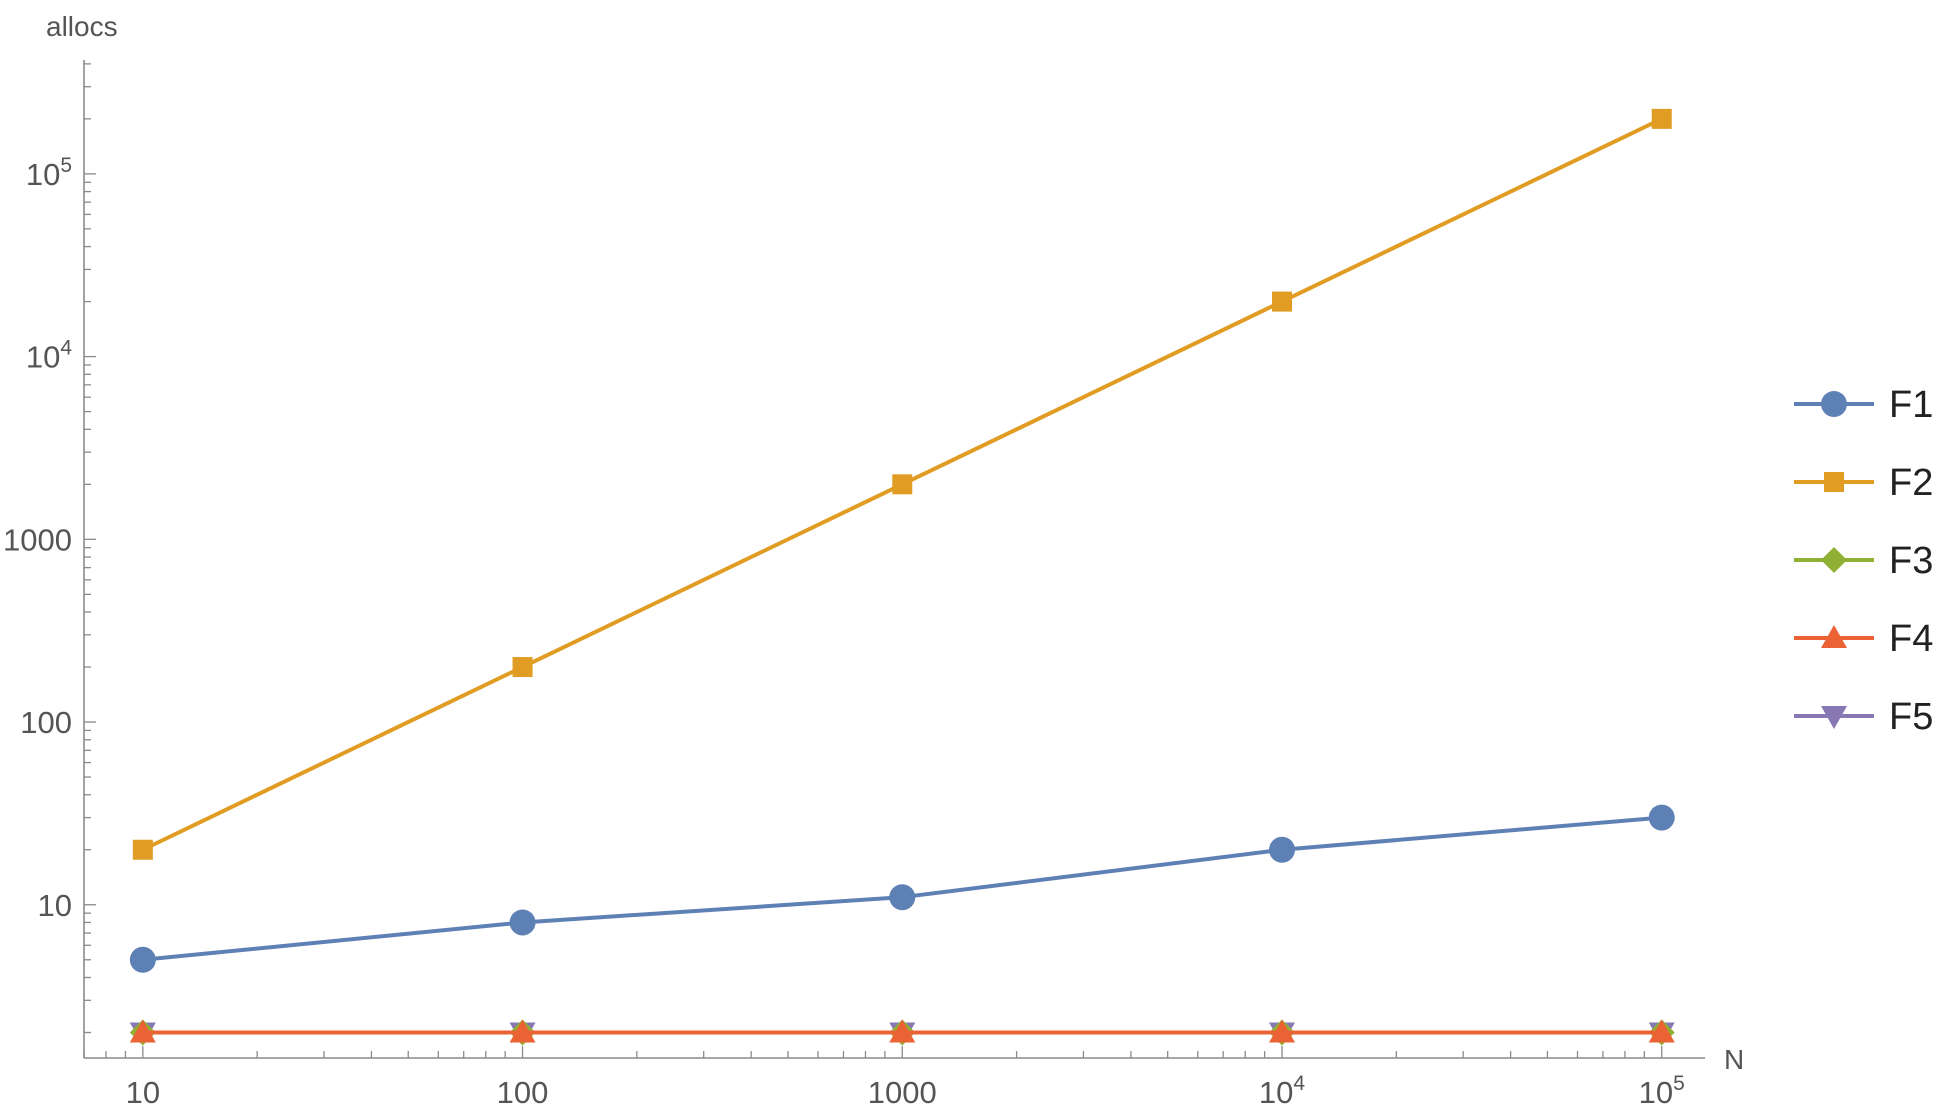 Image resolution: width=1936 pixels, height=1120 pixels. I want to click on series-F4, so click(902, 1031).